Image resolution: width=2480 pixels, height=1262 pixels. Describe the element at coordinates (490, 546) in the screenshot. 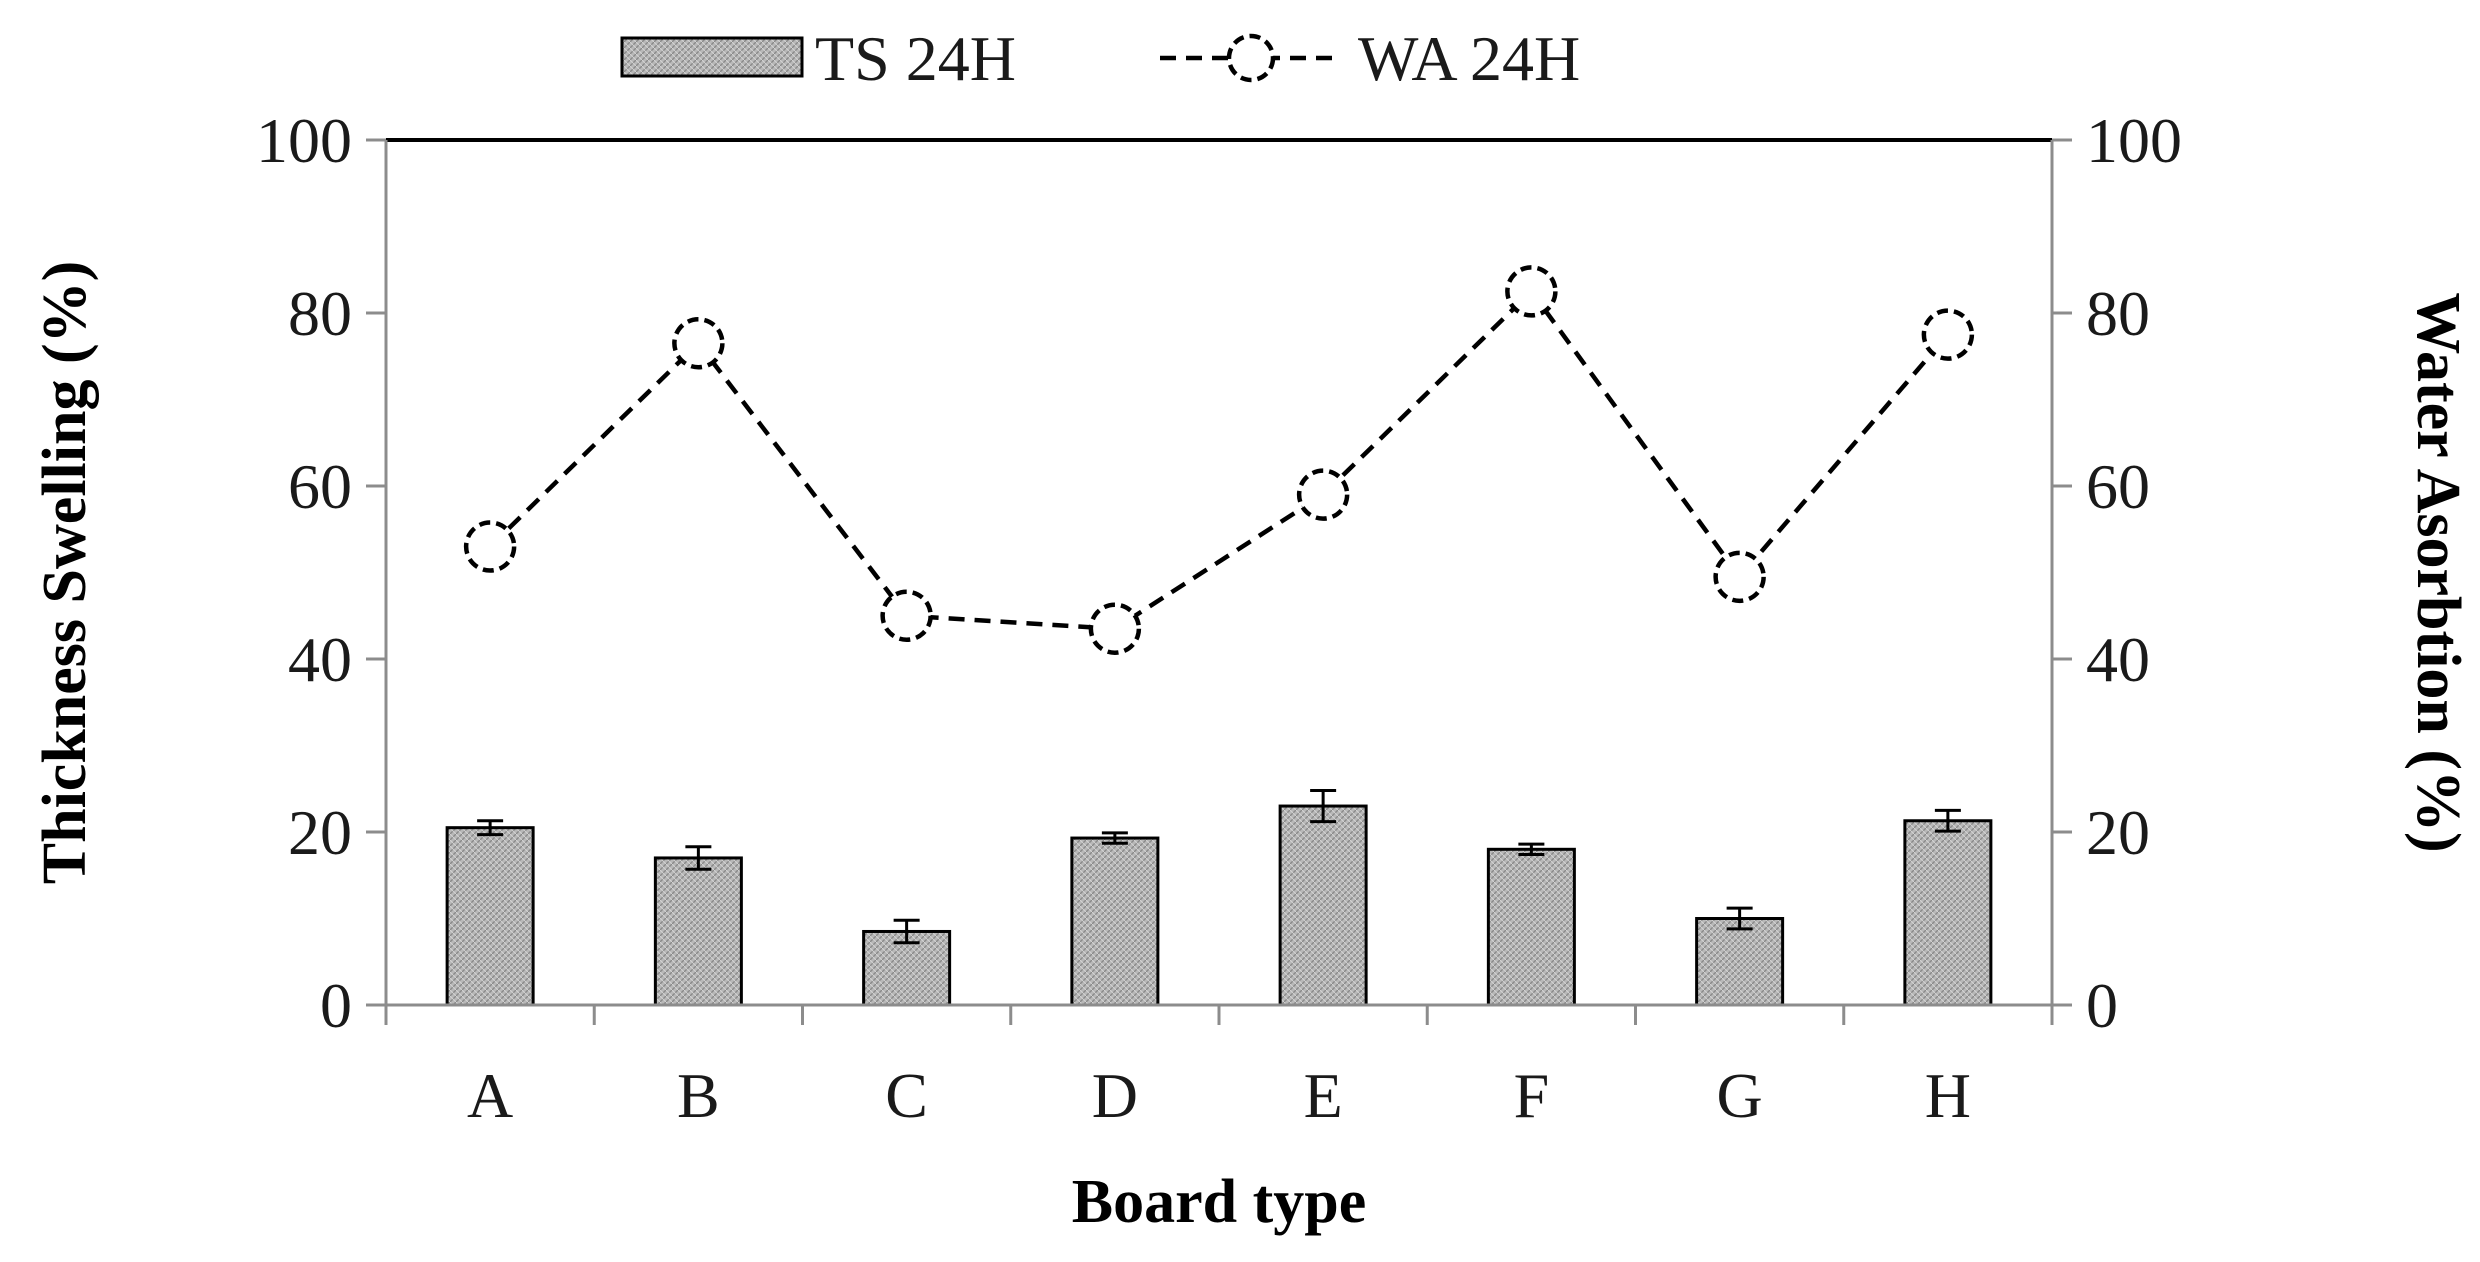

I see `wa-point-A` at that location.